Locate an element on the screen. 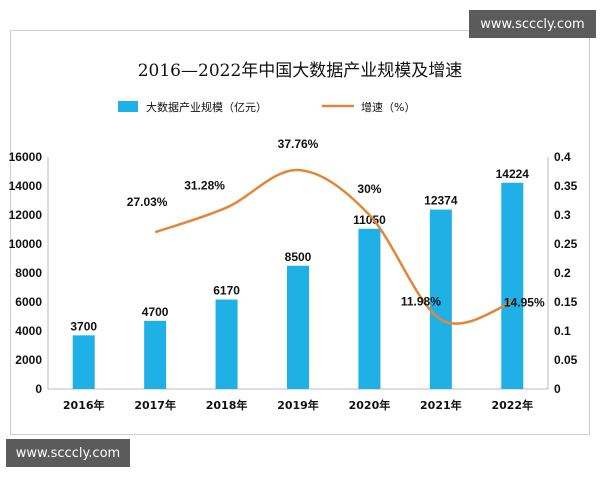 This screenshot has width=600, height=480. legend-bar-swatch is located at coordinates (128, 106).